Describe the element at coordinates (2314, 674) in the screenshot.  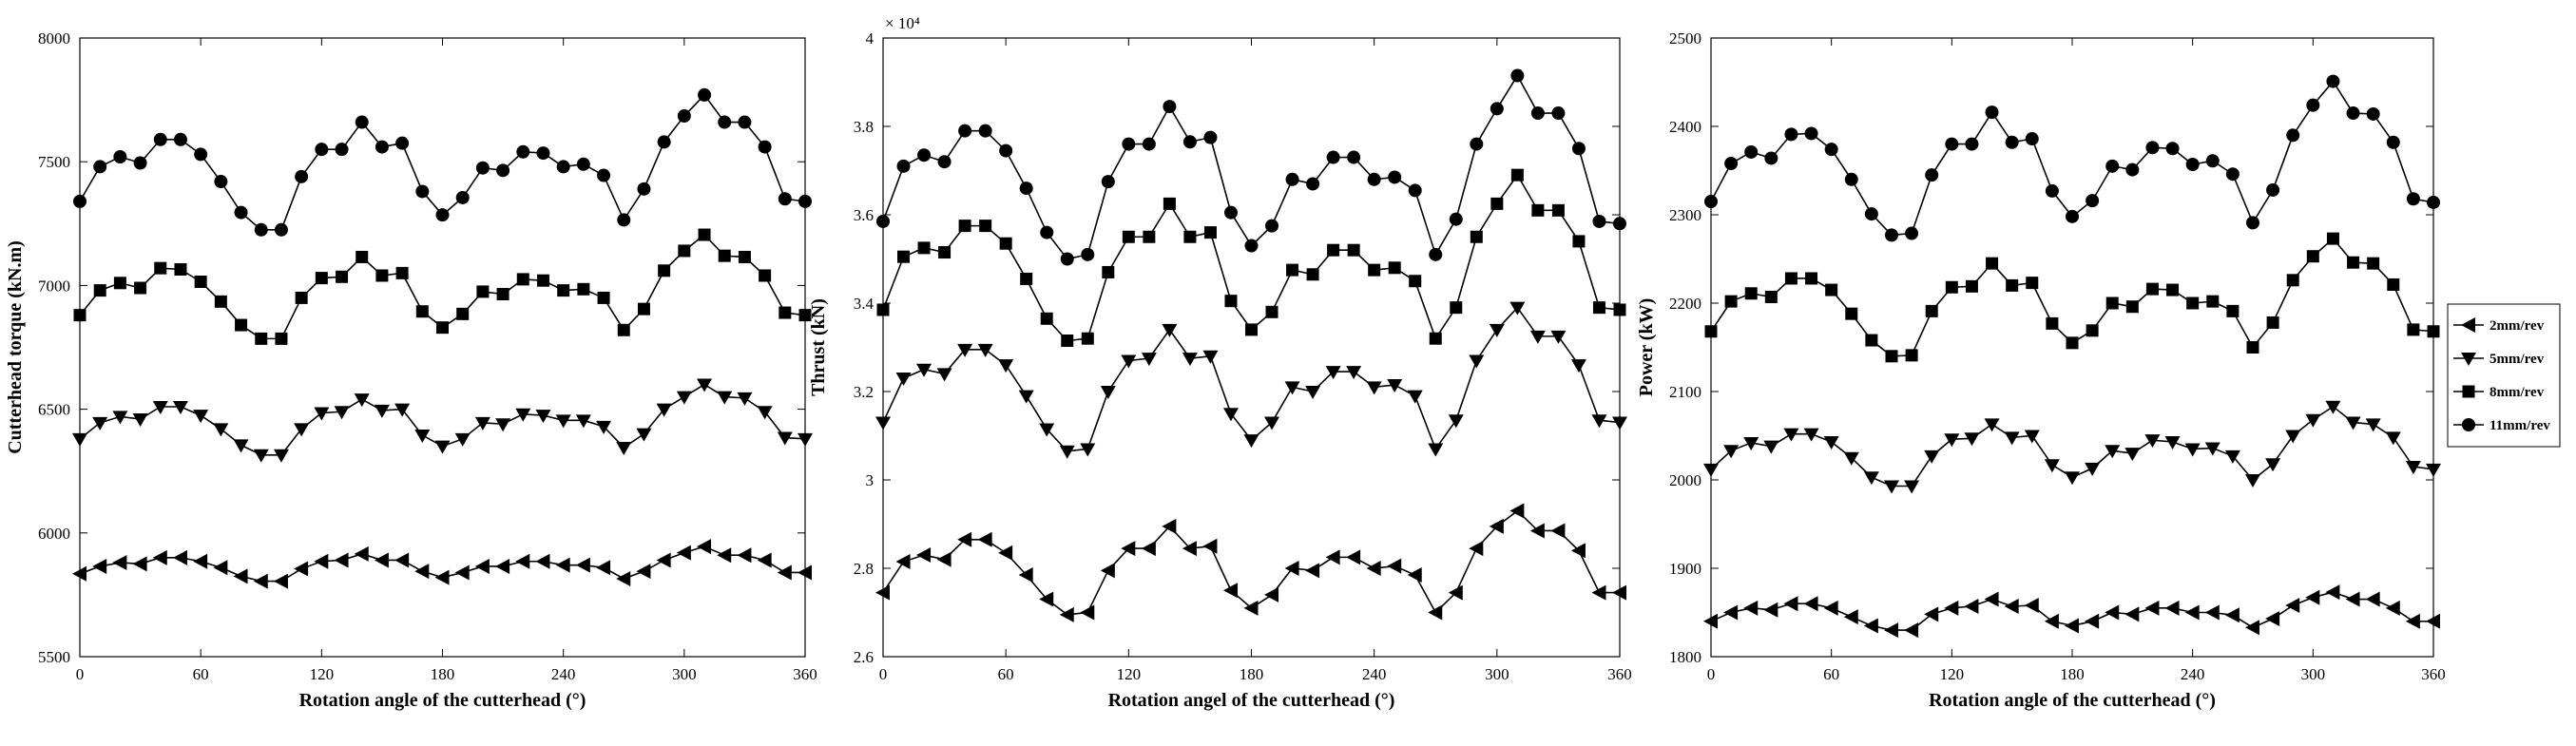
I see `x-tick-label: 300` at that location.